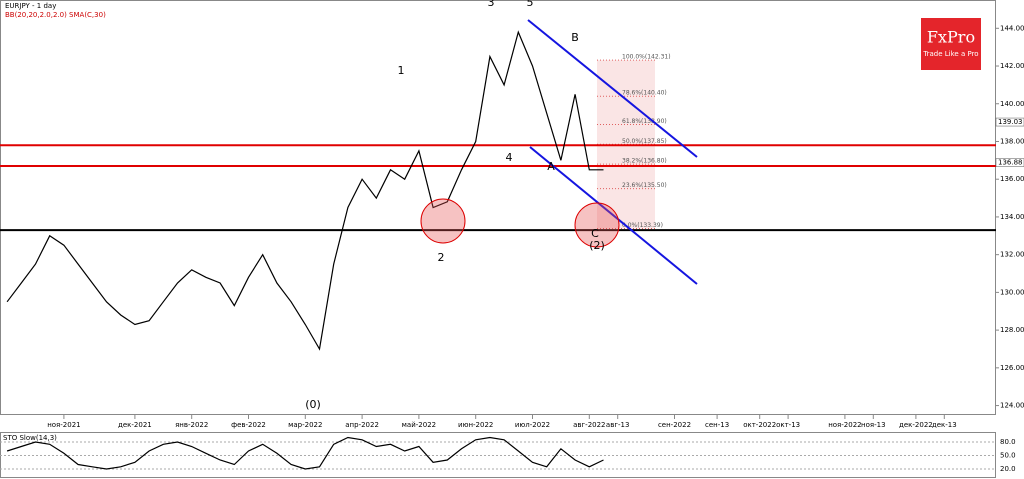 This screenshot has height=479, width=1024. I want to click on fib-label: 23.6%(135.50), so click(644, 185).